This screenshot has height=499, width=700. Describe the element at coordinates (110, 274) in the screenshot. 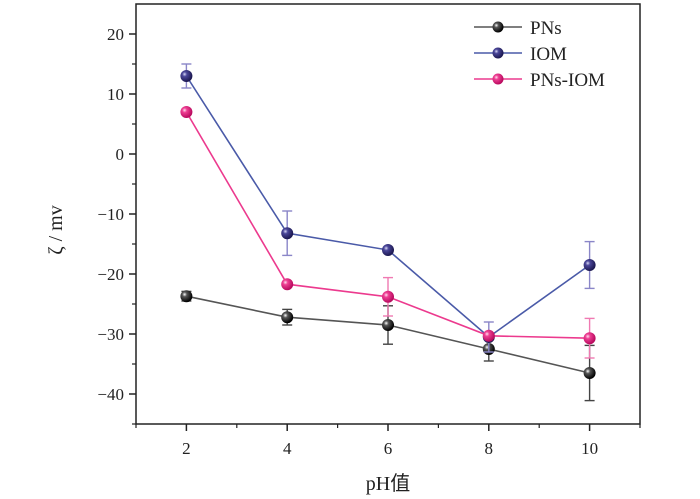

I see `y-tick-label: −20` at that location.